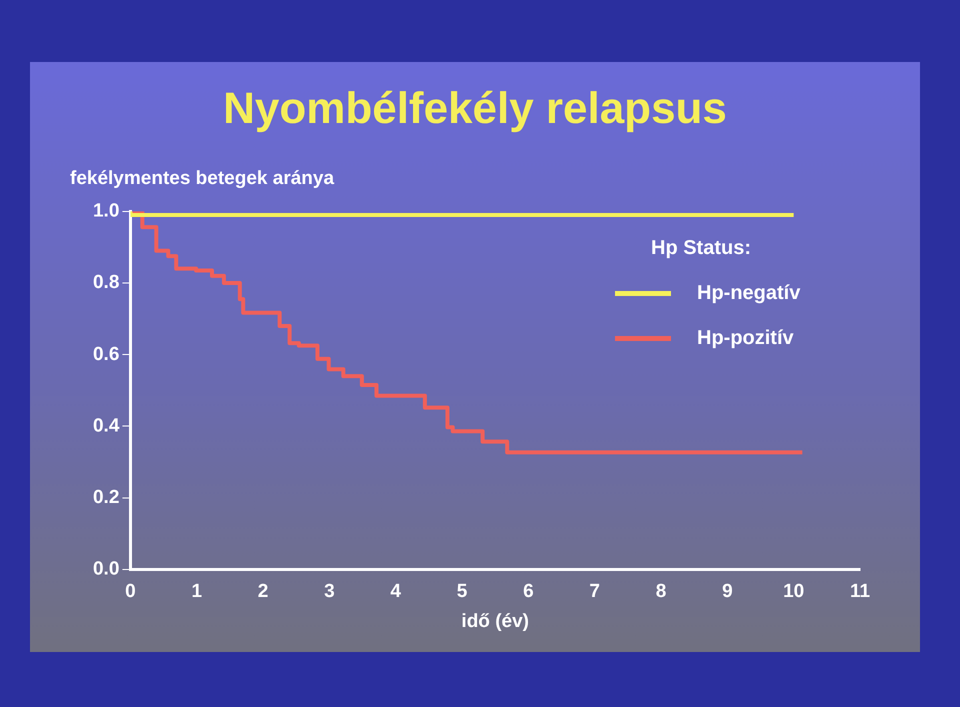 This screenshot has height=707, width=960. What do you see at coordinates (793, 591) in the screenshot?
I see `x-tick-label: 10` at bounding box center [793, 591].